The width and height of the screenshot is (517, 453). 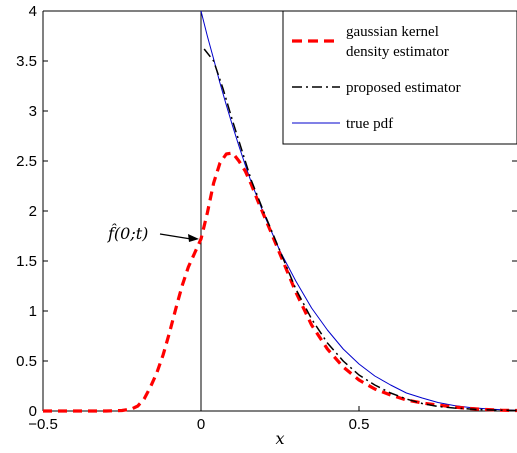 What do you see at coordinates (201, 424) in the screenshot?
I see `x-tick-label: 0` at bounding box center [201, 424].